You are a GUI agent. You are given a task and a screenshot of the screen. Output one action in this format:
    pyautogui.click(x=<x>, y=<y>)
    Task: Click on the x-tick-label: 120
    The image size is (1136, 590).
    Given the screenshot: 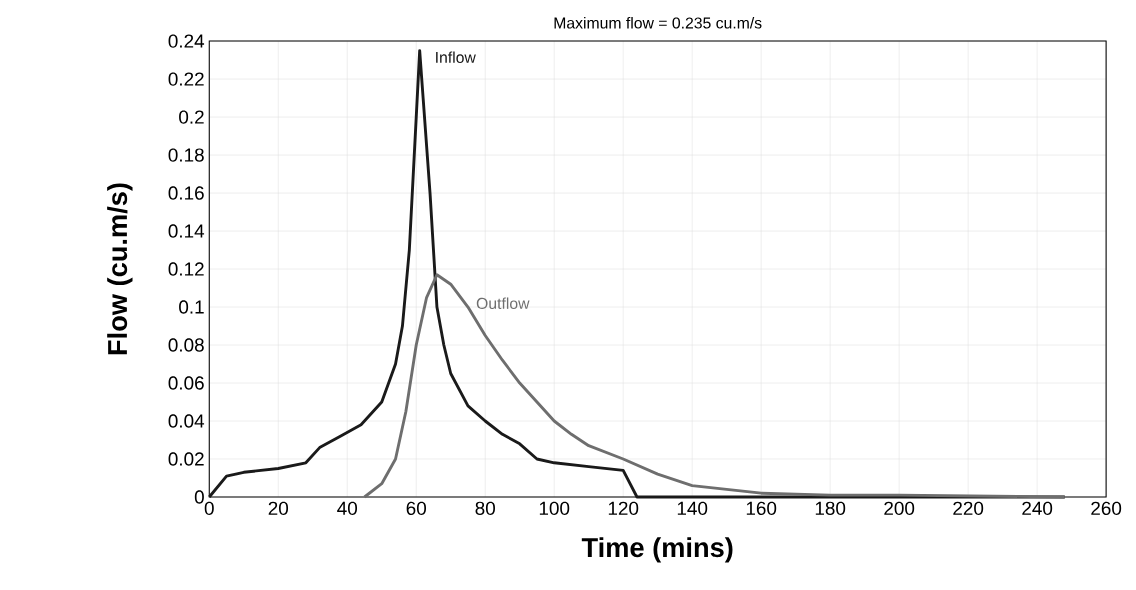 What is the action you would take?
    pyautogui.click(x=623, y=508)
    